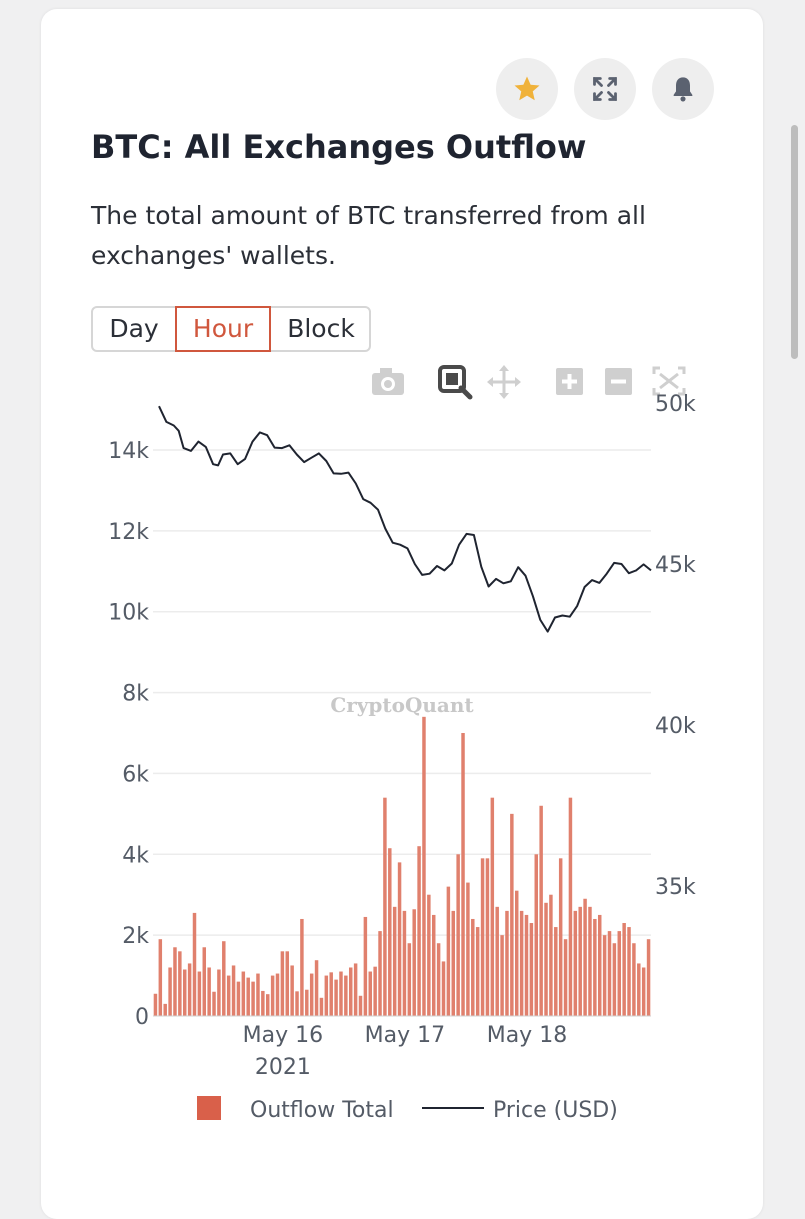 The height and width of the screenshot is (1219, 805). Describe the element at coordinates (794, 242) in the screenshot. I see `scrollbar` at that location.